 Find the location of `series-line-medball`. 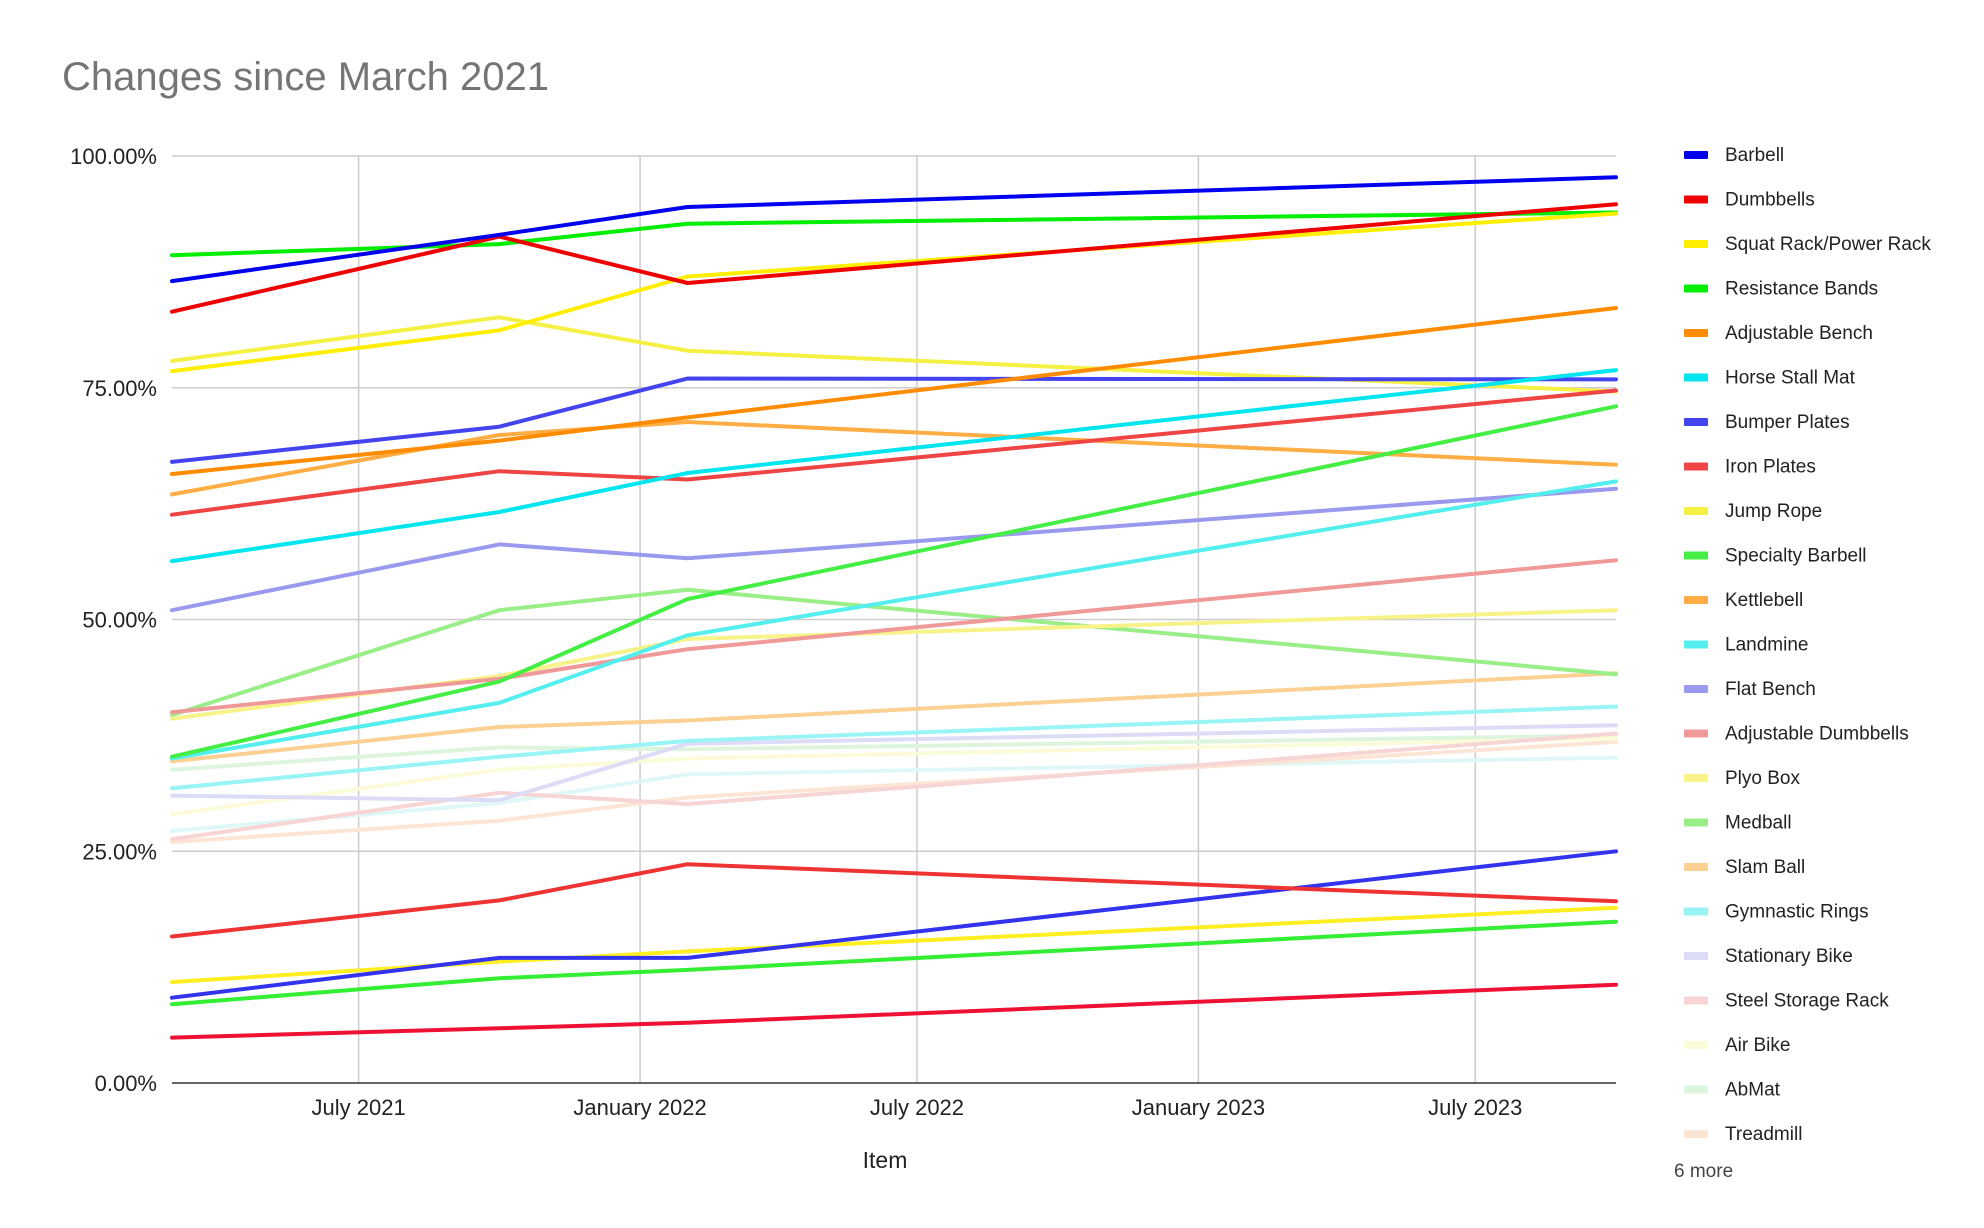

series-line-medball is located at coordinates (894, 652).